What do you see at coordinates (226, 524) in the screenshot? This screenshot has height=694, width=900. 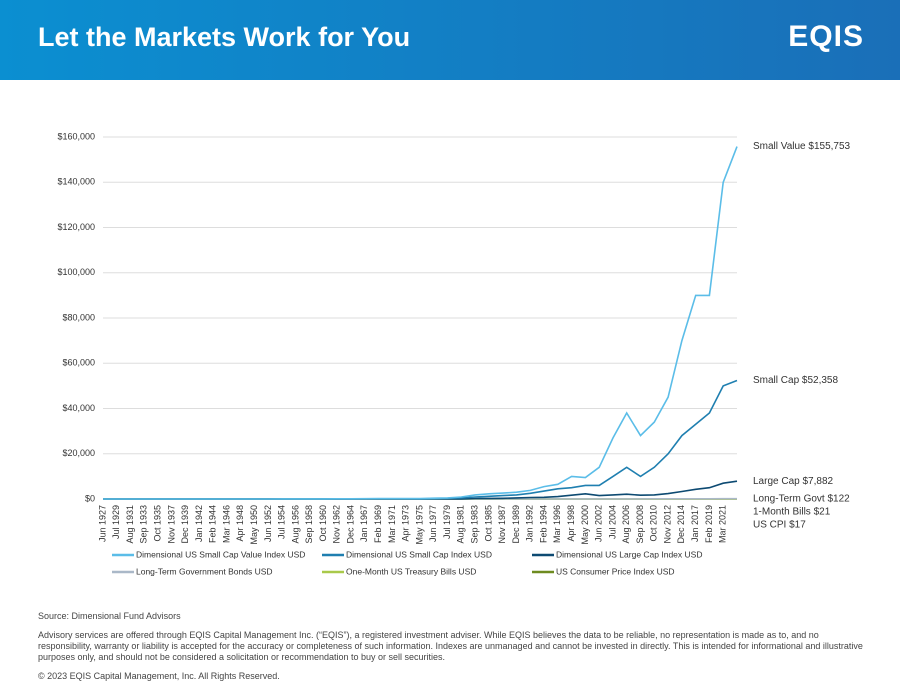 I see `x-tick-label: Mar 1946` at bounding box center [226, 524].